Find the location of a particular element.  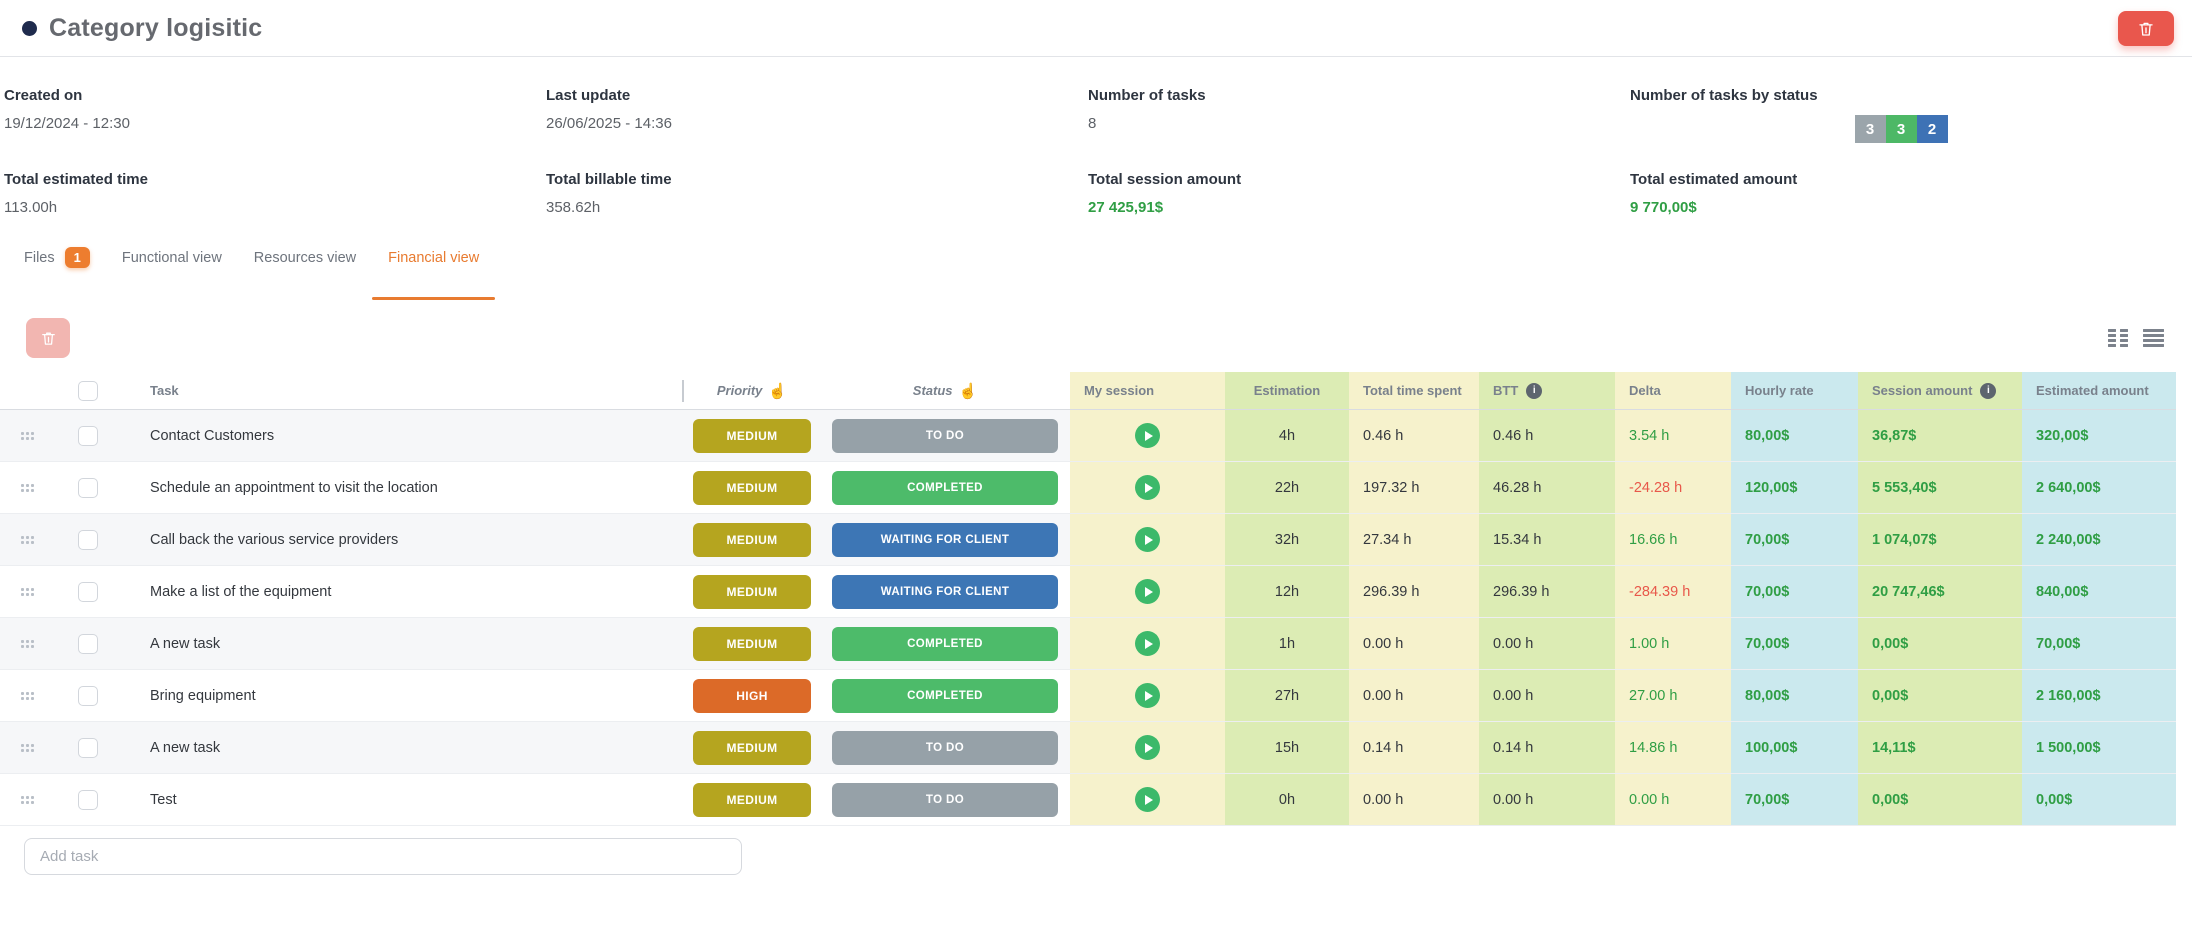

delta-cell: 27.00 h is located at coordinates (1673, 695).